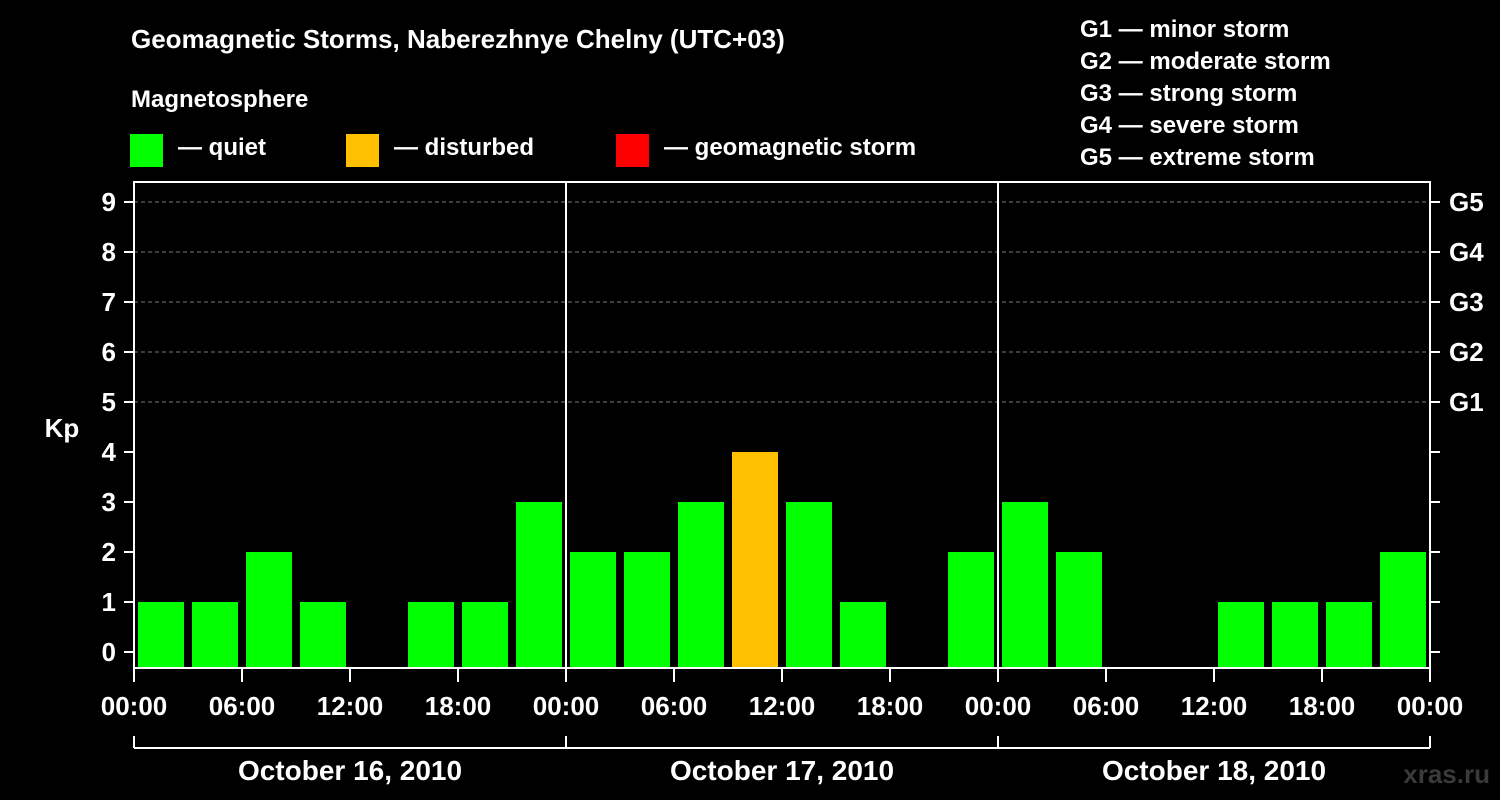 Image resolution: width=1500 pixels, height=800 pixels. Describe the element at coordinates (109, 302) in the screenshot. I see `y-tick-label: 7` at that location.